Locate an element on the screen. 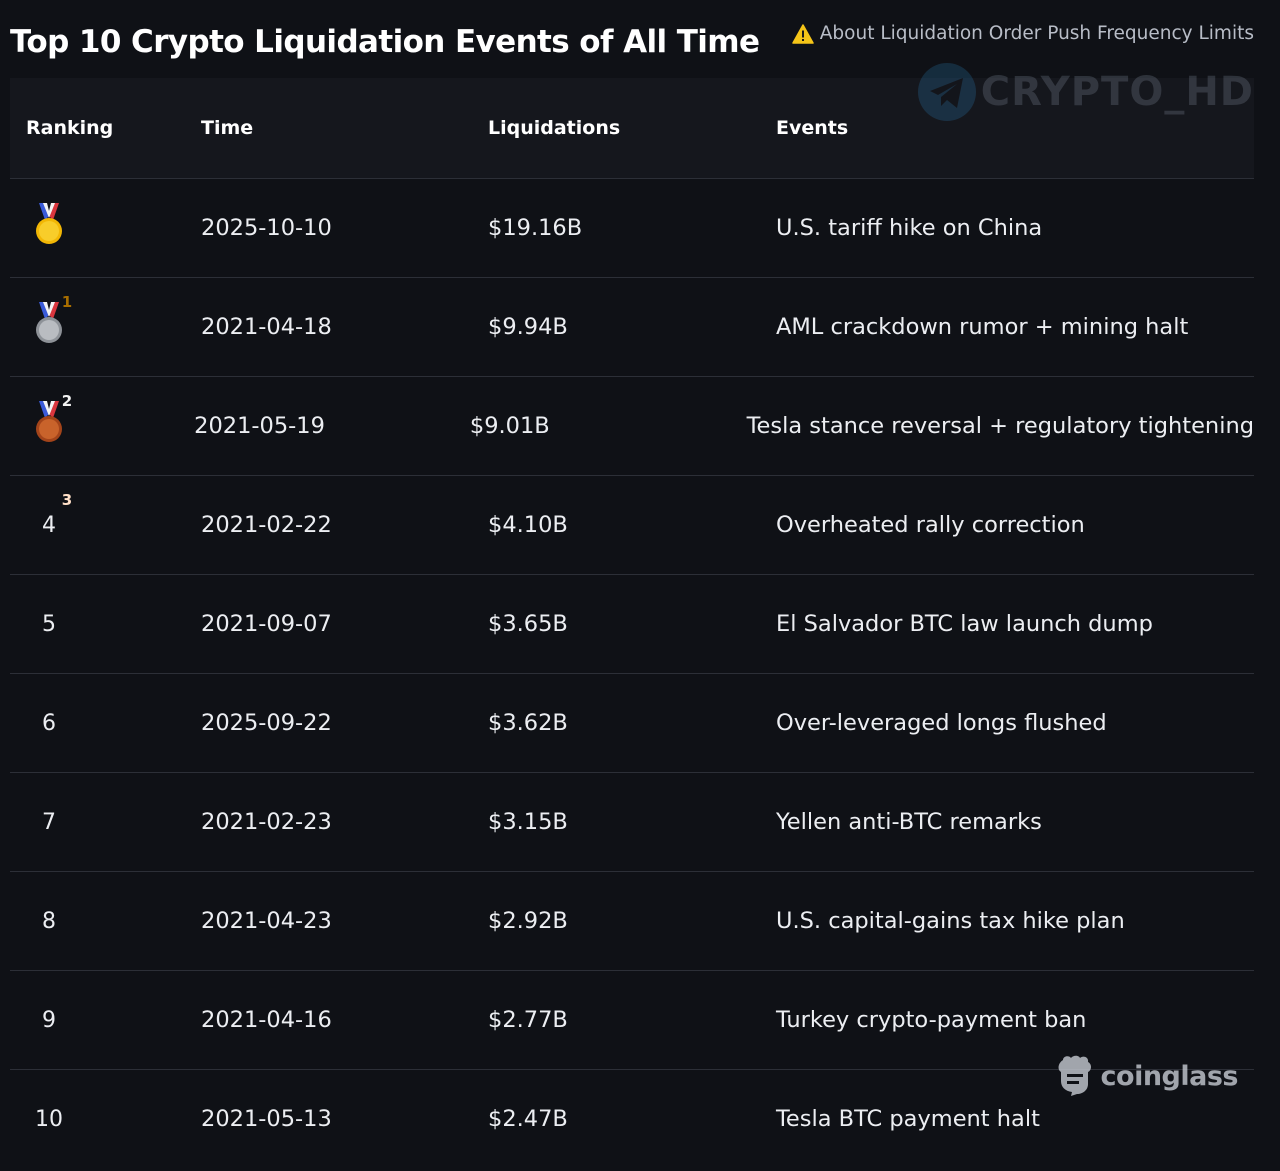 The width and height of the screenshot is (1280, 1171). rank-number: 8 is located at coordinates (49, 921).